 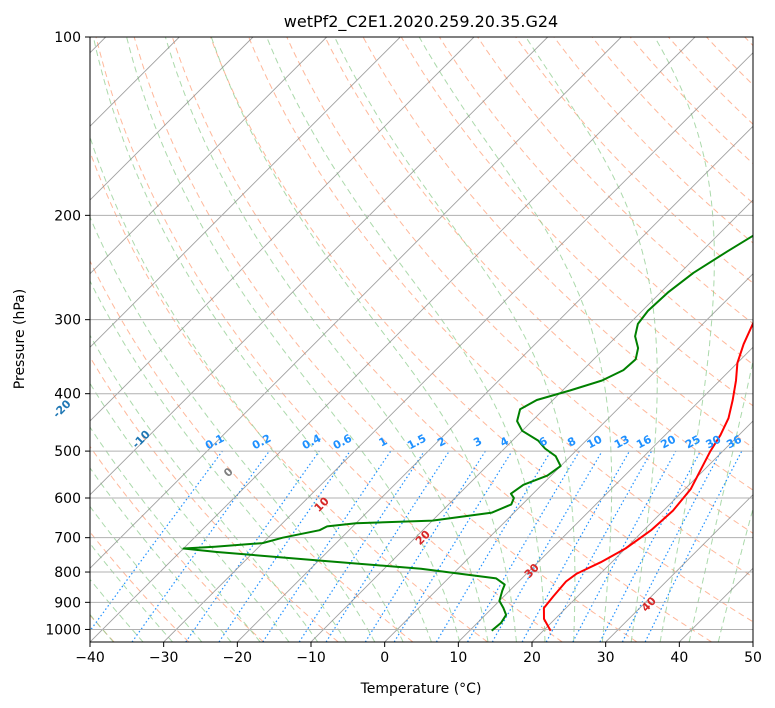 What do you see at coordinates (238, 658) in the screenshot?
I see `x-tick-label: −20` at bounding box center [238, 658].